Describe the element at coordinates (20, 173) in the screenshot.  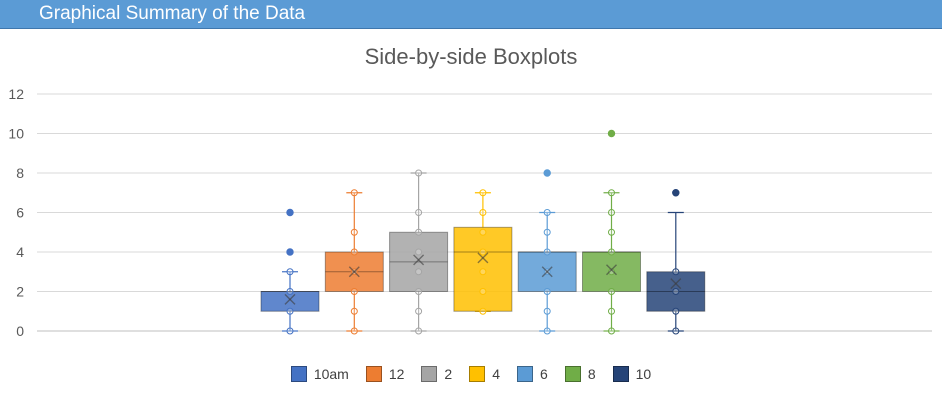
I see `y-tick-label: 8` at that location.